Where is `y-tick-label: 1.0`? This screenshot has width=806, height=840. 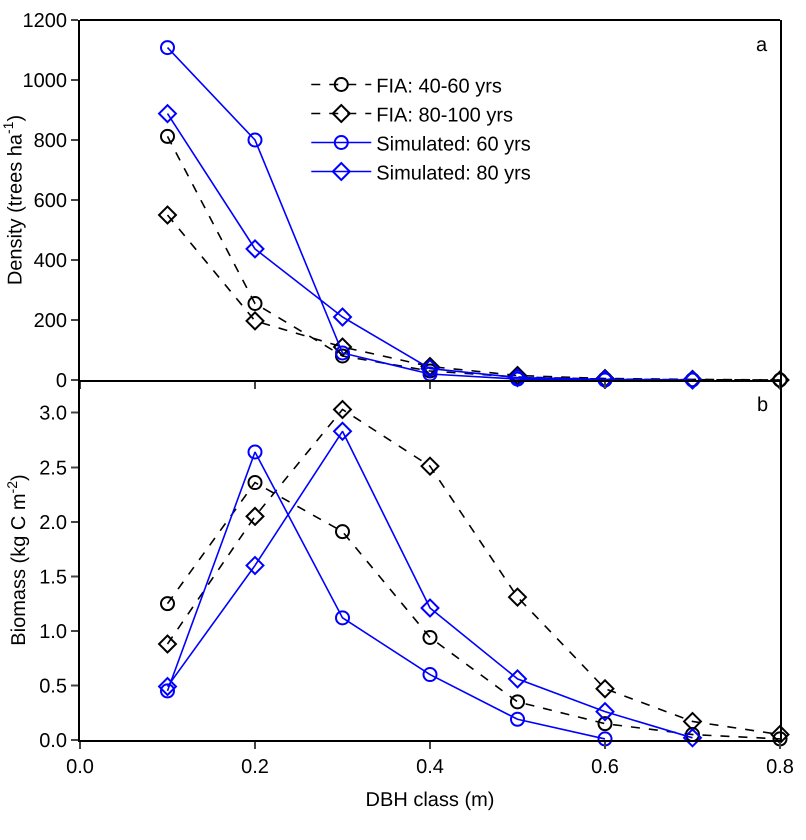
y-tick-label: 1.0 is located at coordinates (53, 631).